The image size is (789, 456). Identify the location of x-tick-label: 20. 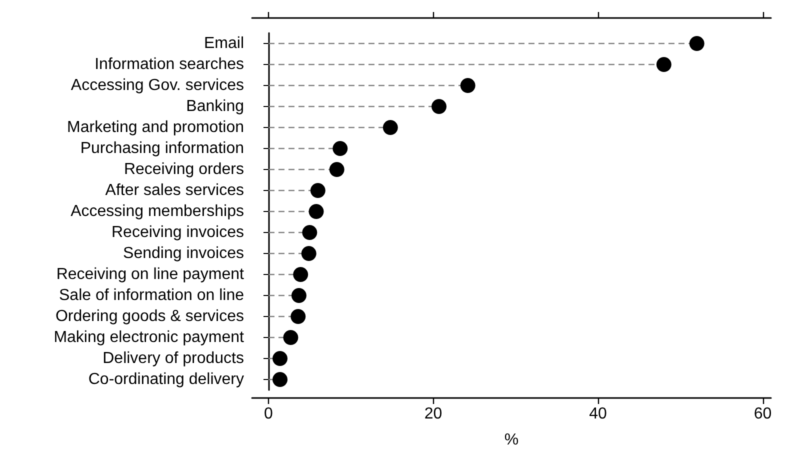
(433, 414).